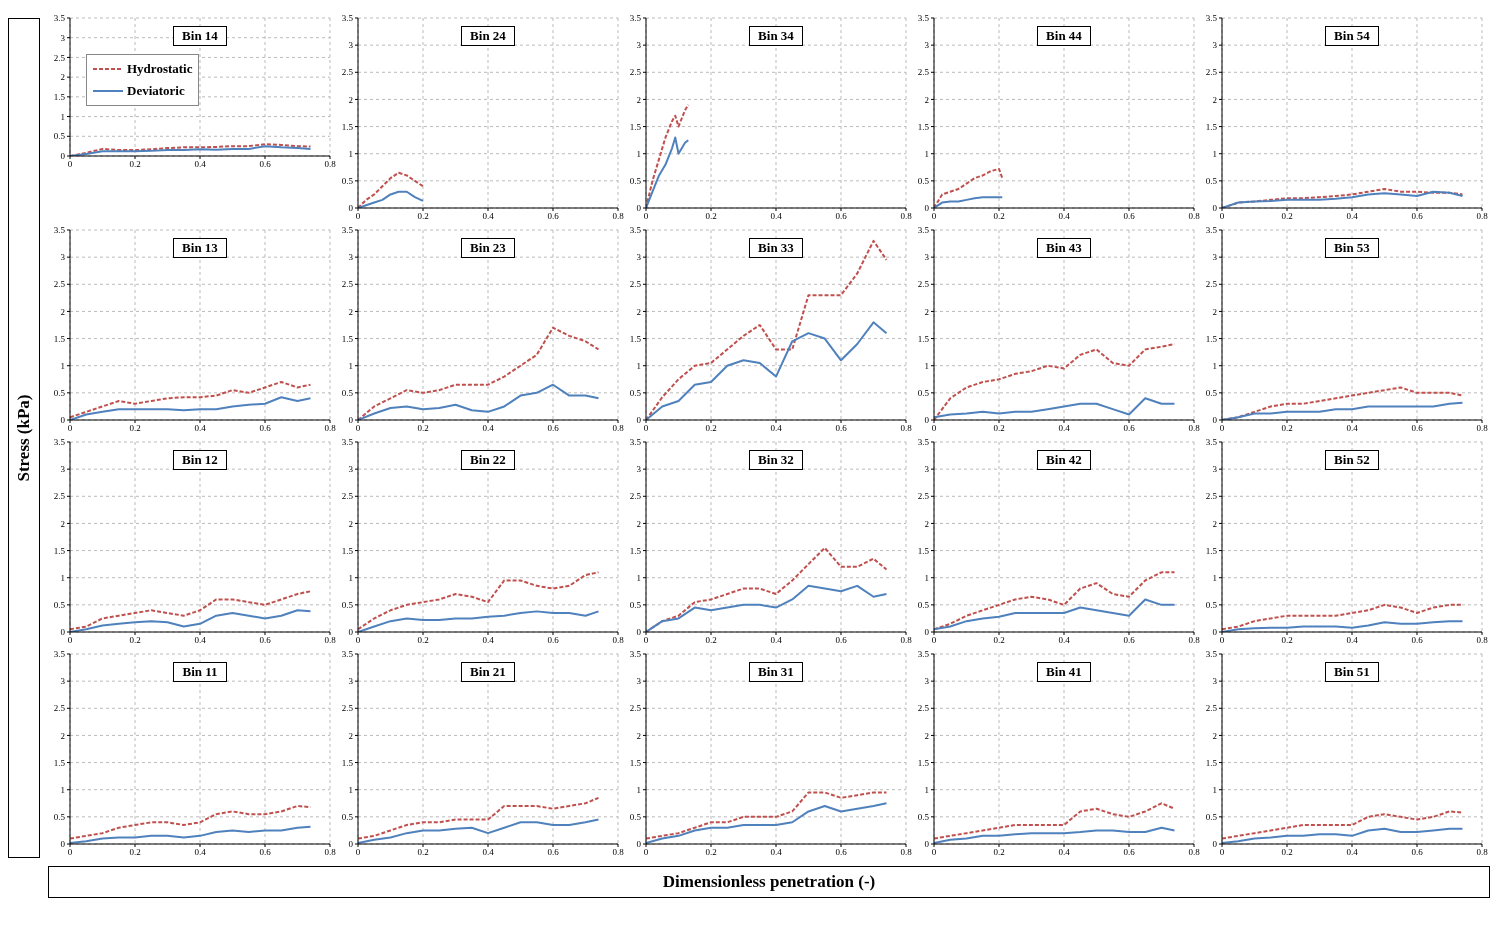 The image size is (1502, 927). I want to click on text: Bin 44, so click(1064, 36).